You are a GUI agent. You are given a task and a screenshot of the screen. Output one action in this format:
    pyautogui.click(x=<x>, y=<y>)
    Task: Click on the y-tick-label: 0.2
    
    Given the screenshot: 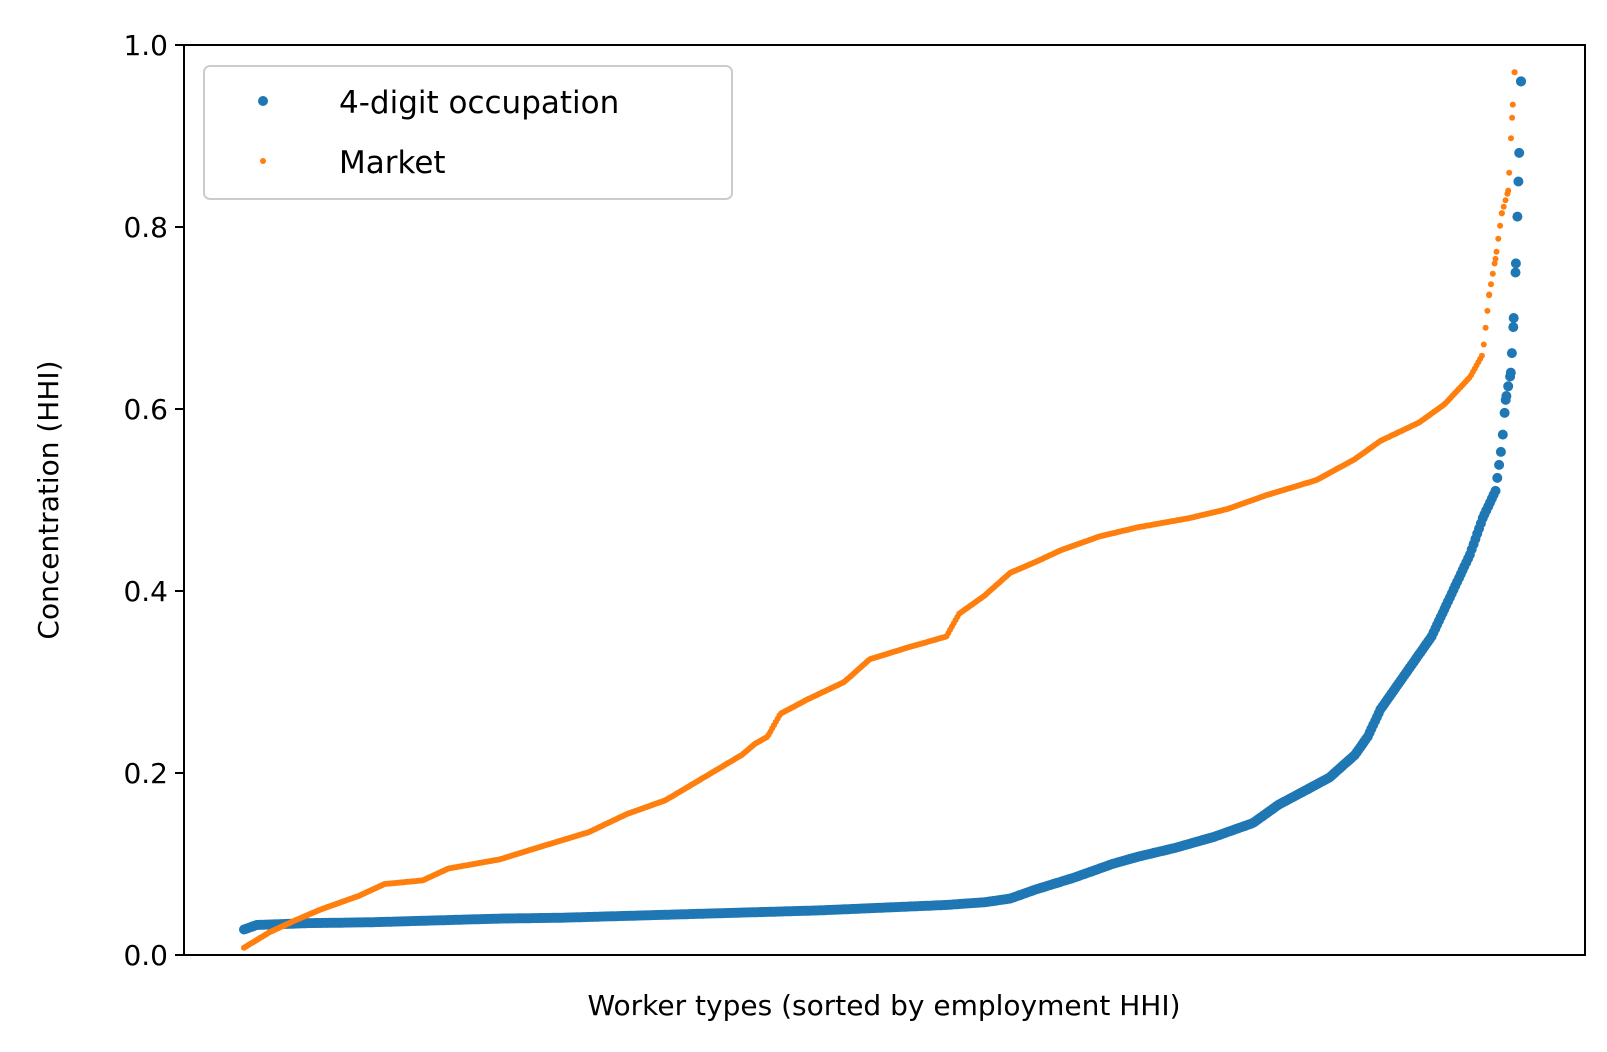 What is the action you would take?
    pyautogui.click(x=145, y=773)
    